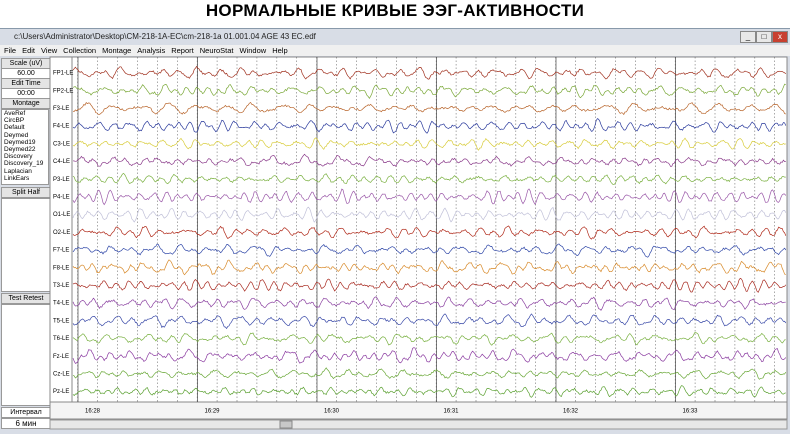 Image resolution: width=790 pixels, height=434 pixels. Describe the element at coordinates (61, 215) in the screenshot. I see `channel-label: O1-LE` at that location.